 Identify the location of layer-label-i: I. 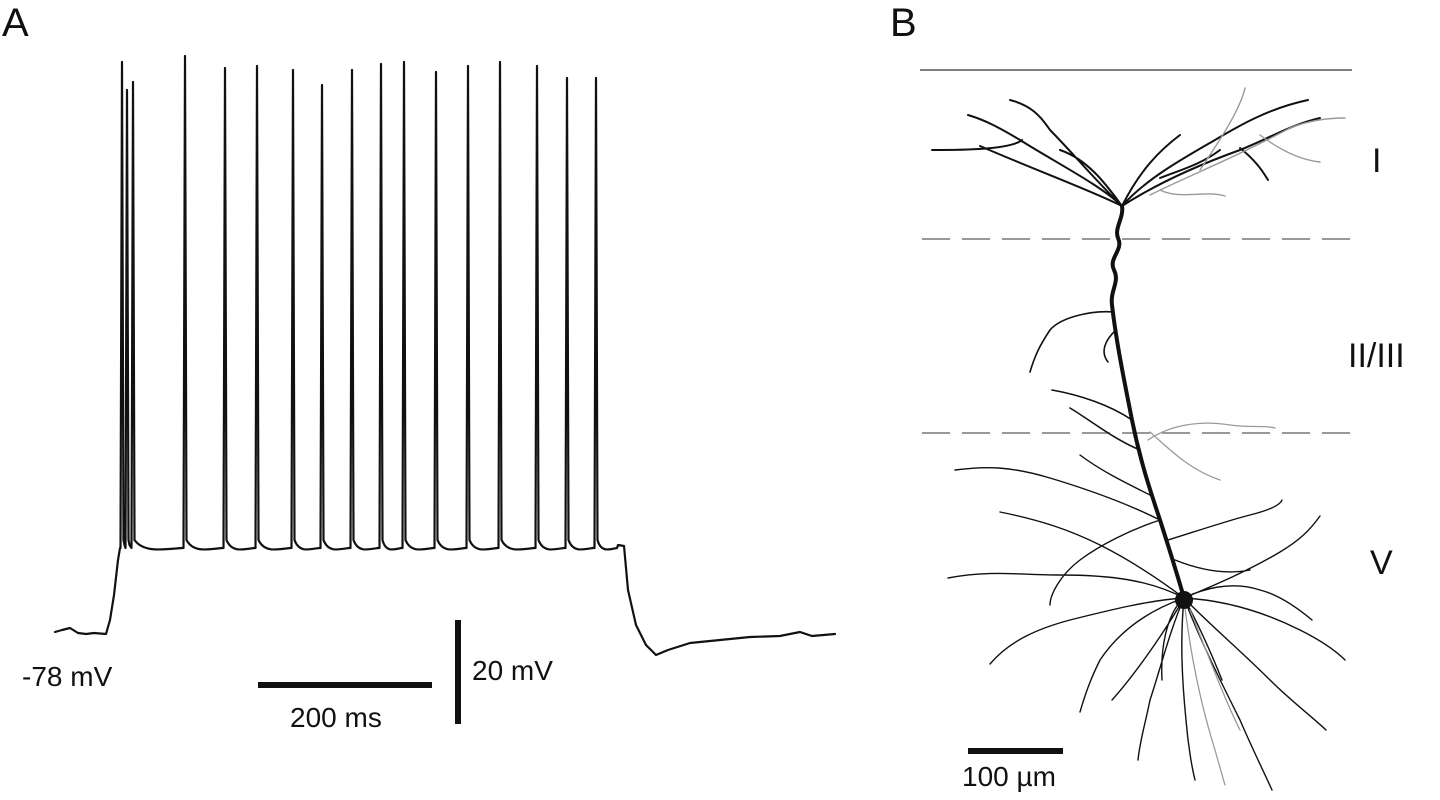
(1376, 161).